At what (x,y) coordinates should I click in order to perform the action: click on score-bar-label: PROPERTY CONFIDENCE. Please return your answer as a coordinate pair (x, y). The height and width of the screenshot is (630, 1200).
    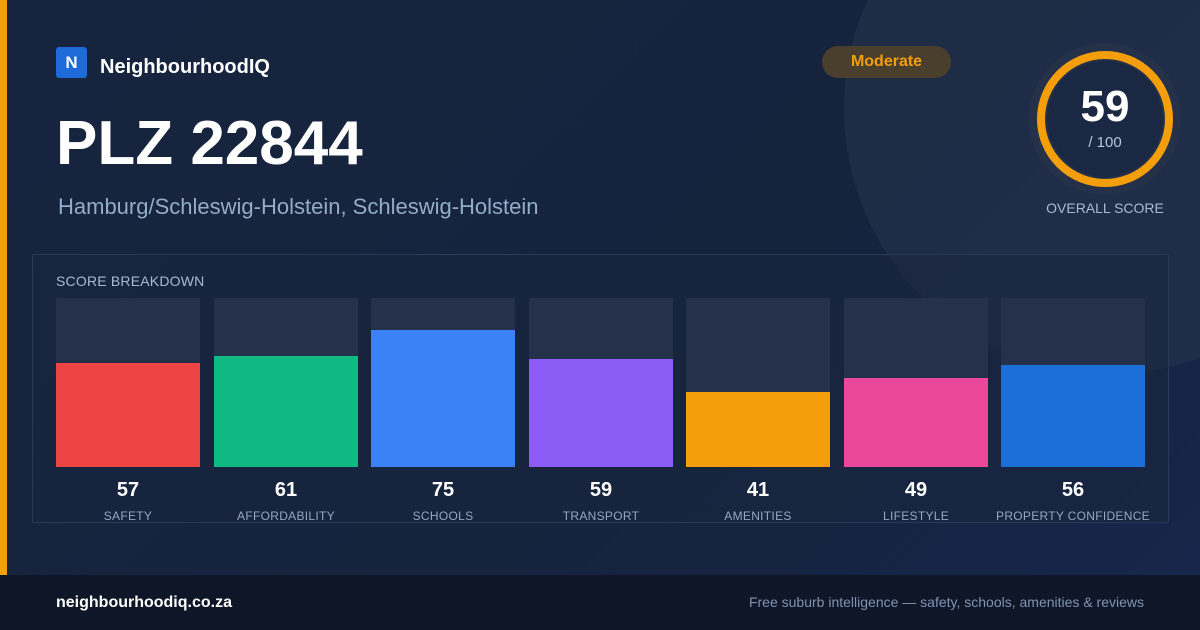
    Looking at the image, I should click on (1073, 516).